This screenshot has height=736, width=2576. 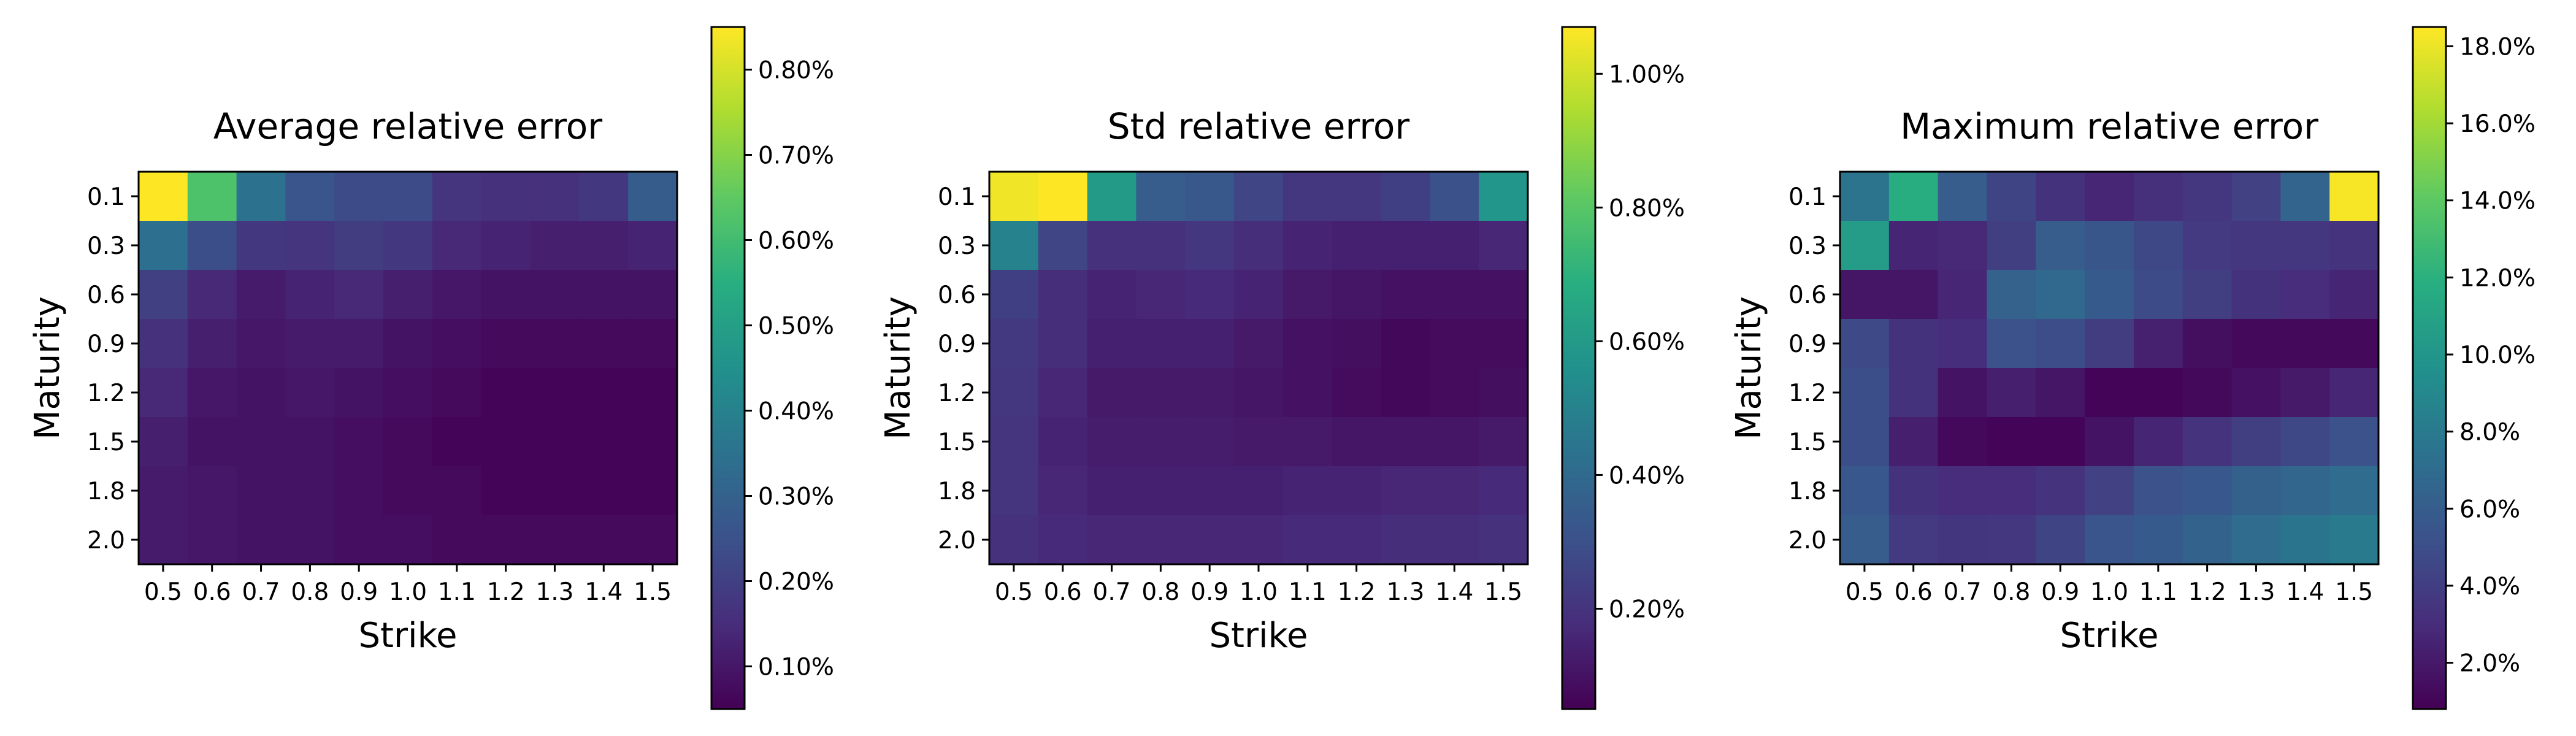 What do you see at coordinates (1160, 592) in the screenshot?
I see `x-tick-label: 0.8` at bounding box center [1160, 592].